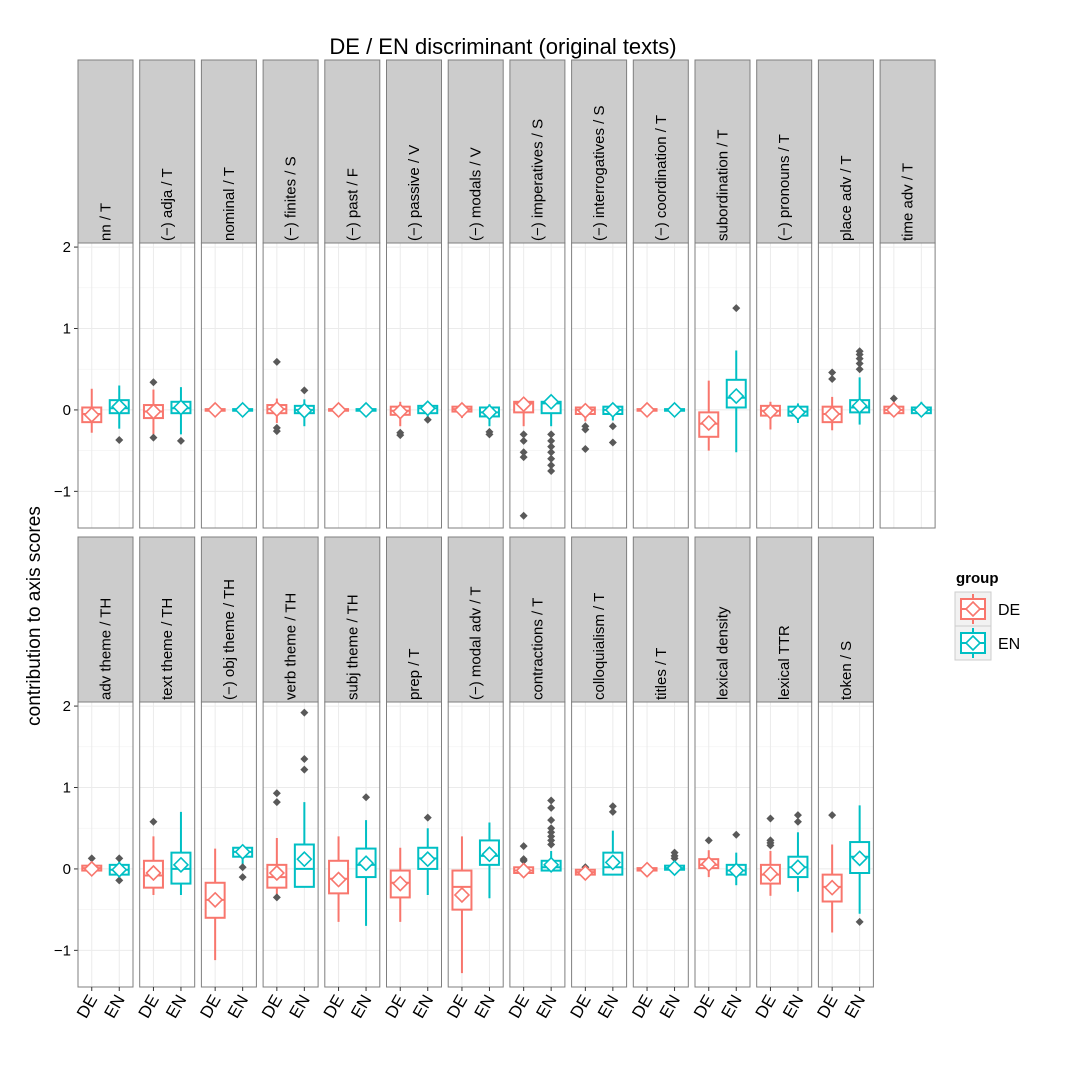 This screenshot has height=1078, width=1078. What do you see at coordinates (105, 294) in the screenshot?
I see `facet-panel: nn / T` at bounding box center [105, 294].